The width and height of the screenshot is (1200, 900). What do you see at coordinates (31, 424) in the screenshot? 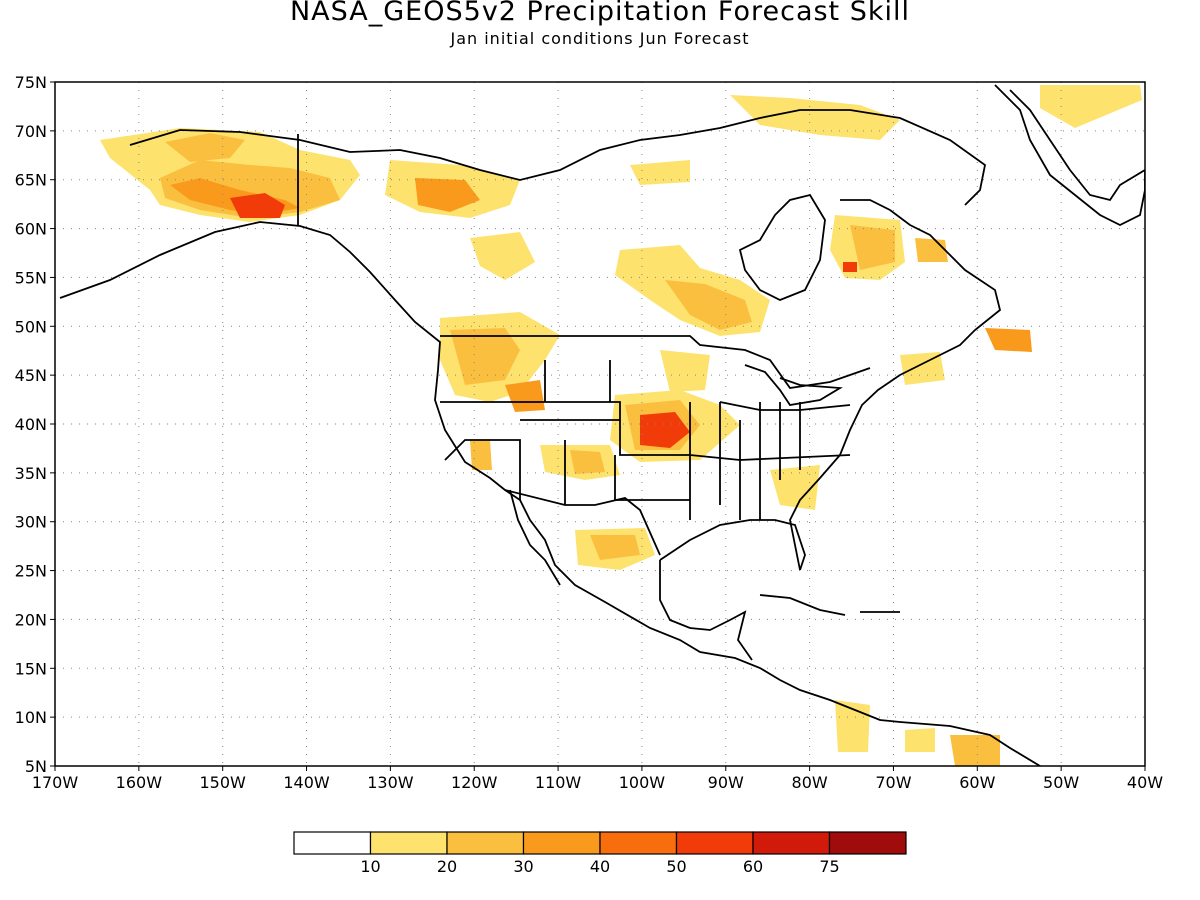
I see `lat-tick-label: 40N` at bounding box center [31, 424].